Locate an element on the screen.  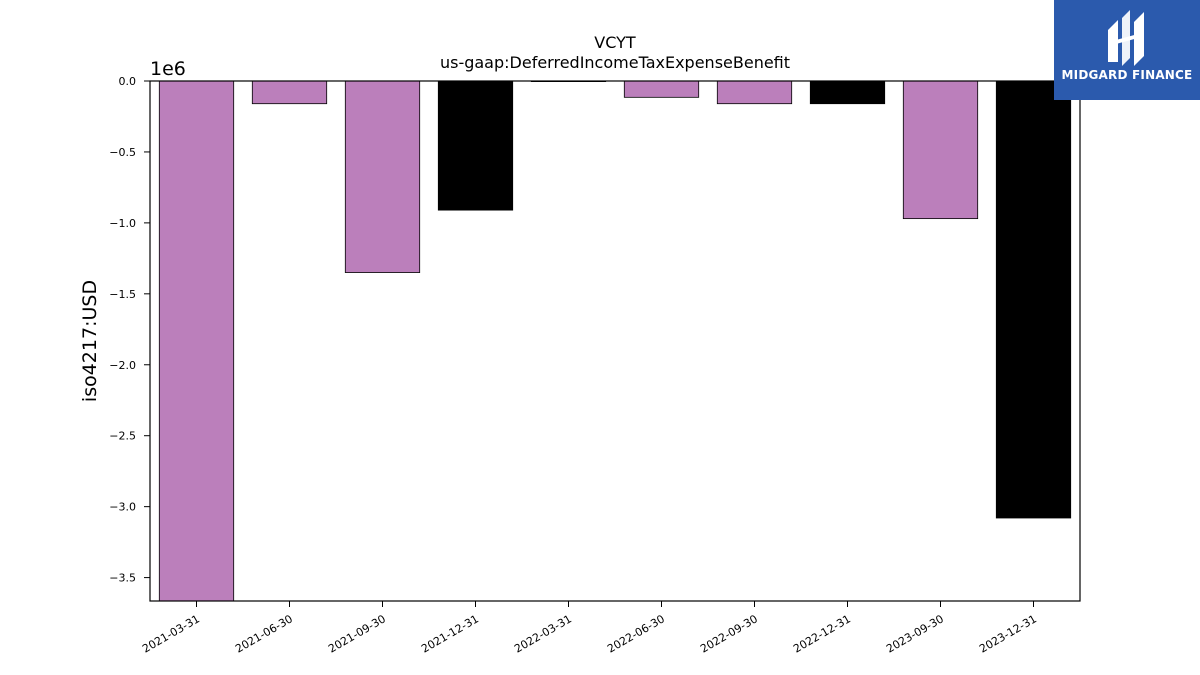
x-tick-label: 2023-09-30 is located at coordinates (915, 633).